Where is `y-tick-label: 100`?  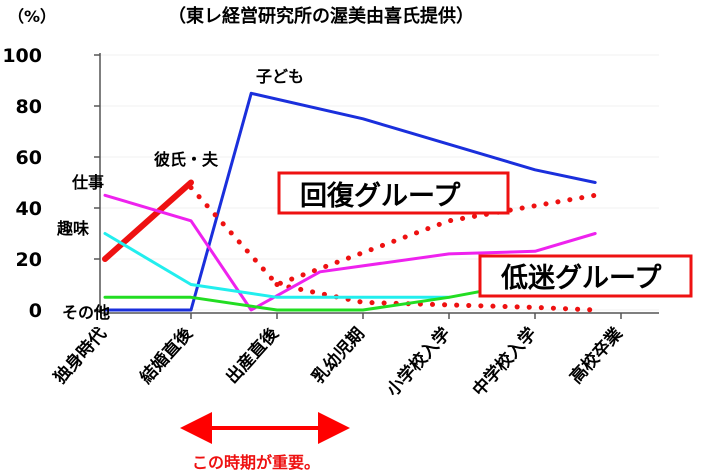
y-tick-label: 100 is located at coordinates (22, 56).